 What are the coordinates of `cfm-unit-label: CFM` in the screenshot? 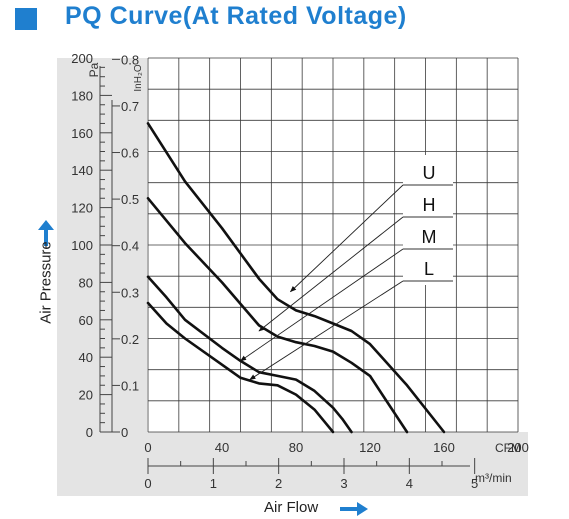 It's located at (508, 448).